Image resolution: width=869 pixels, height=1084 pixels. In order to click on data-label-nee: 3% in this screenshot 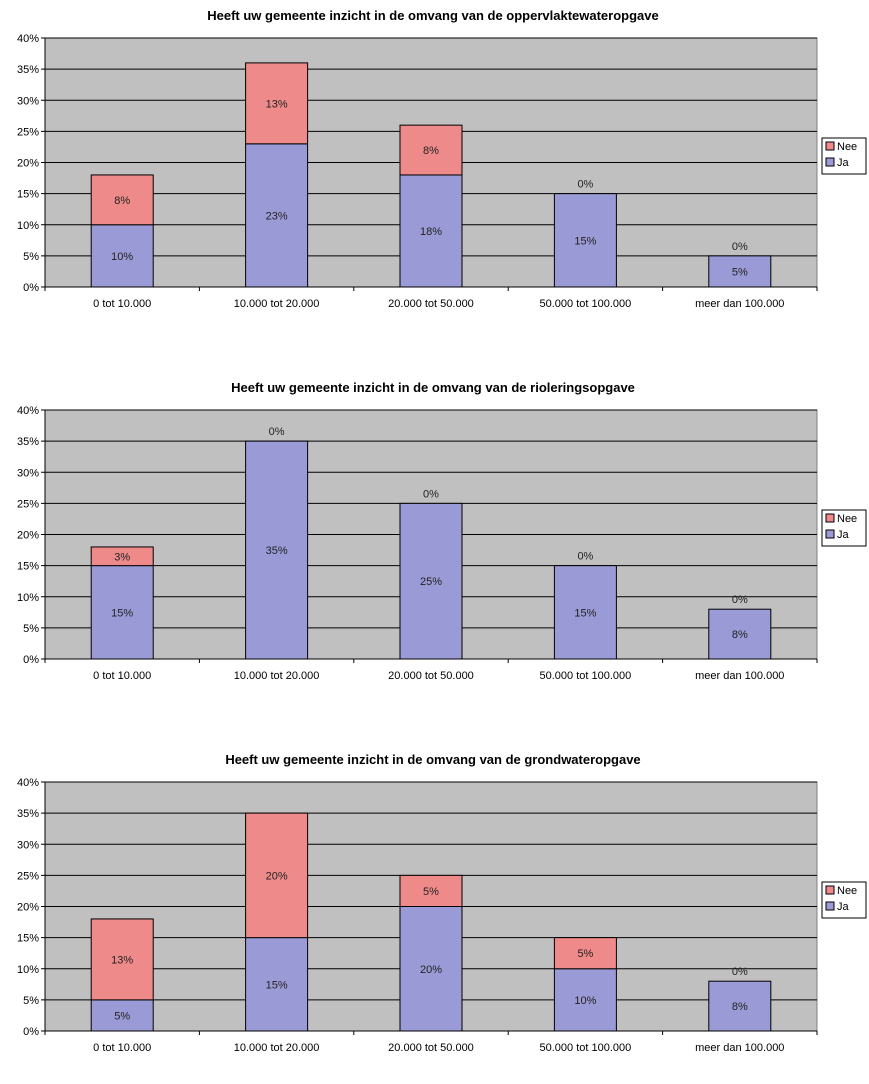, I will do `click(122, 557)`.